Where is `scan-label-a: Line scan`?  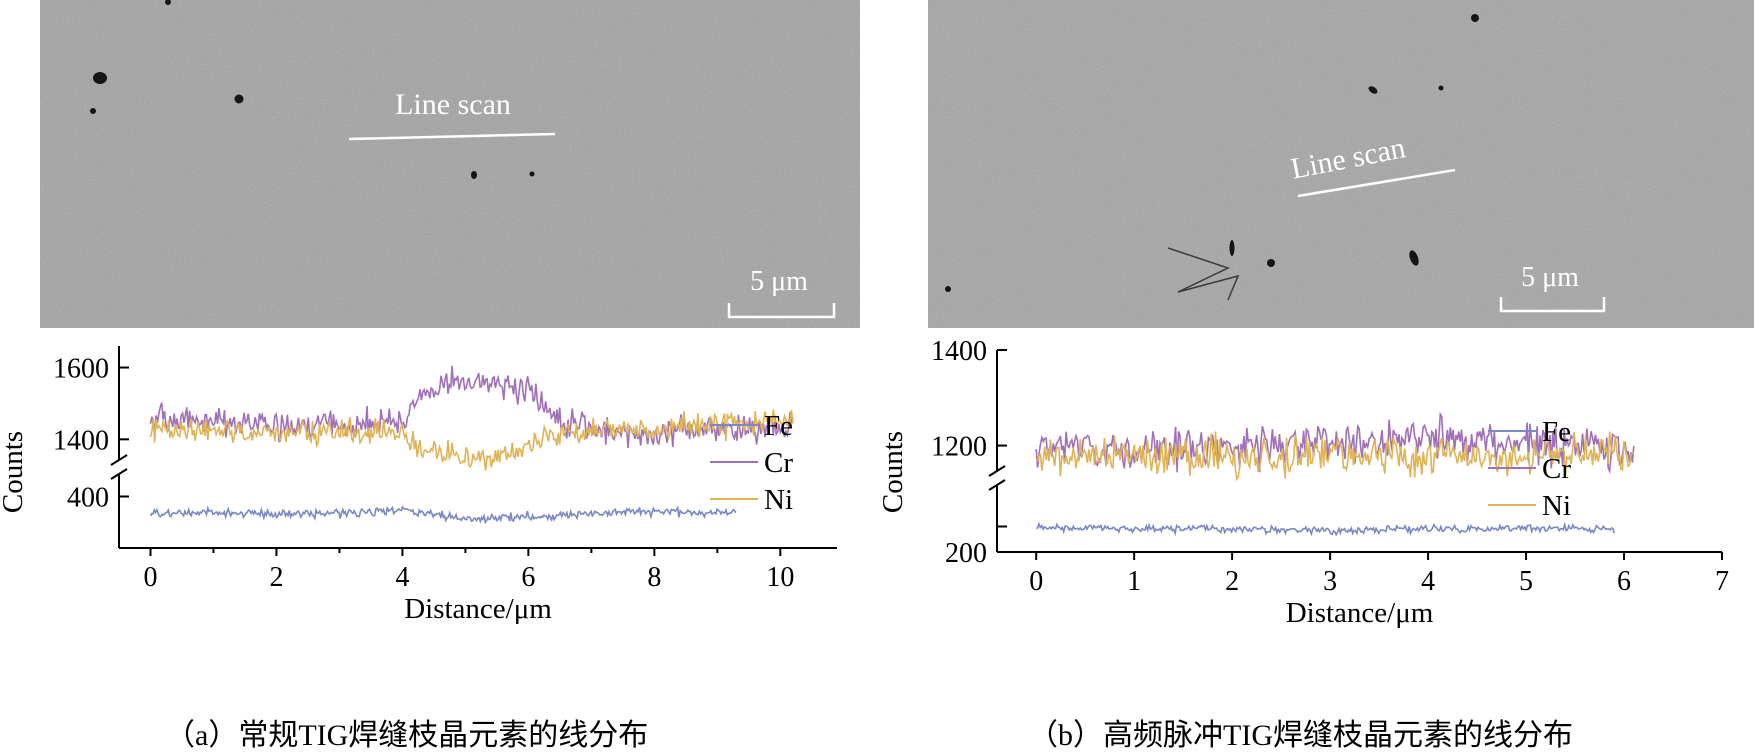
scan-label-a: Line scan is located at coordinates (453, 104).